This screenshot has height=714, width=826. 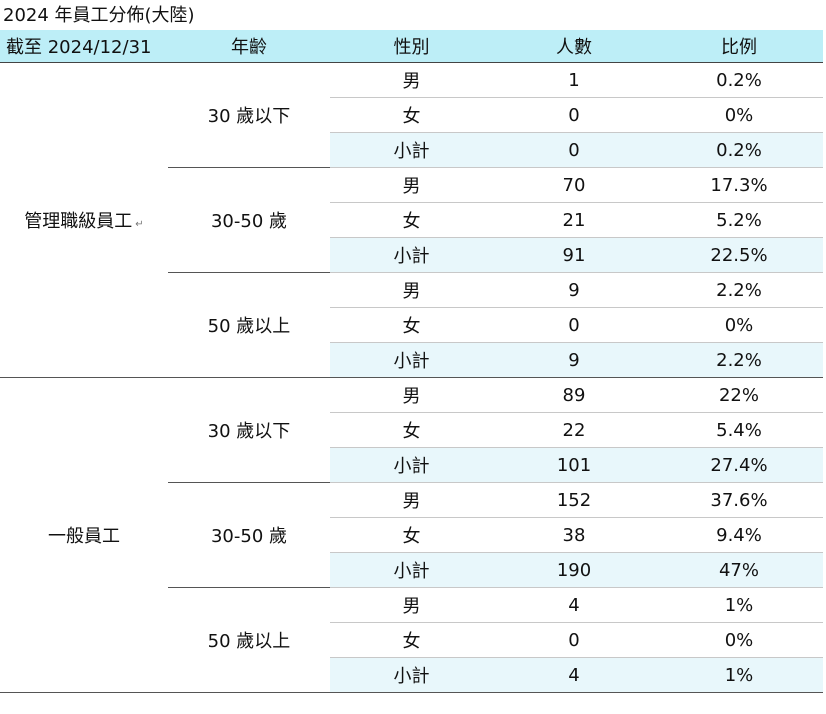 I want to click on table-row: 30-50 歲男 152 37.6%, so click(x=411, y=535).